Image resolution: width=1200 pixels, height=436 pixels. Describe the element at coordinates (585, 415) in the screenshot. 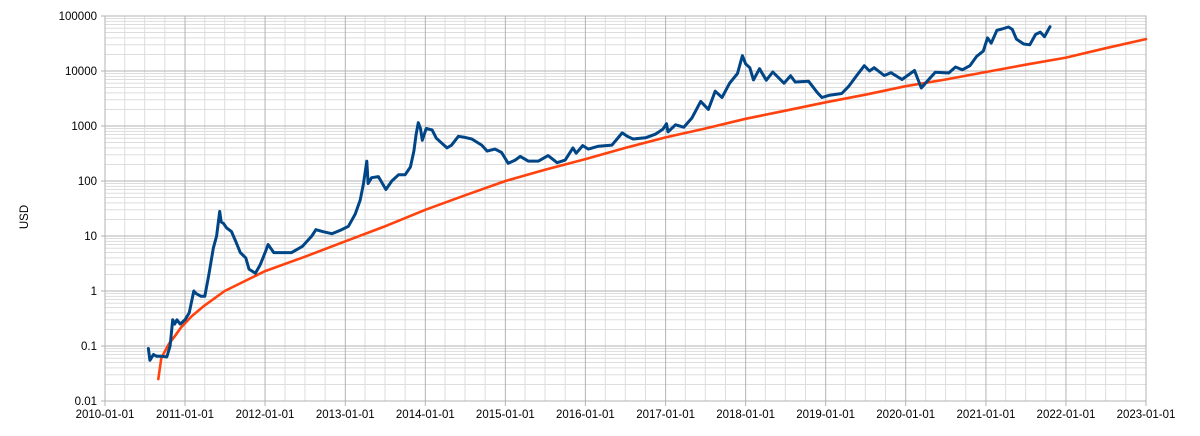

I see `x-tick-label: 2016-01-01` at that location.